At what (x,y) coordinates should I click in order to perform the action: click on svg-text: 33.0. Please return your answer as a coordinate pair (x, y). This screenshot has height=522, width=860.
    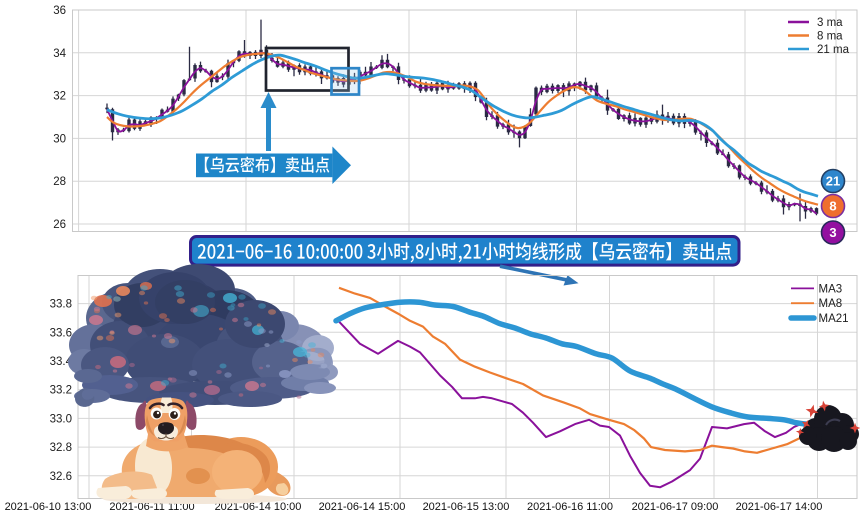
    Looking at the image, I should click on (61, 419).